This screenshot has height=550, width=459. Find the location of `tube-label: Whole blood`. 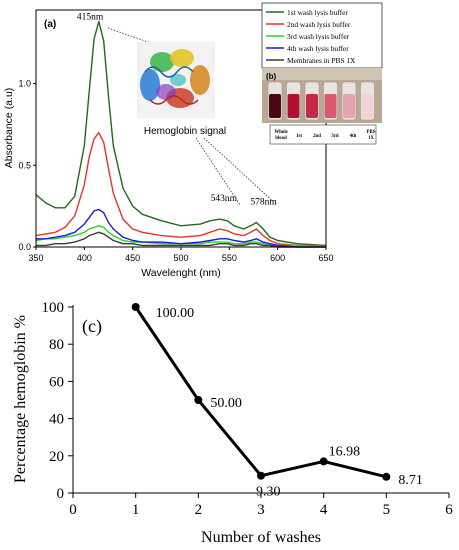

tube-label: Whole blood is located at coordinates (280, 135).